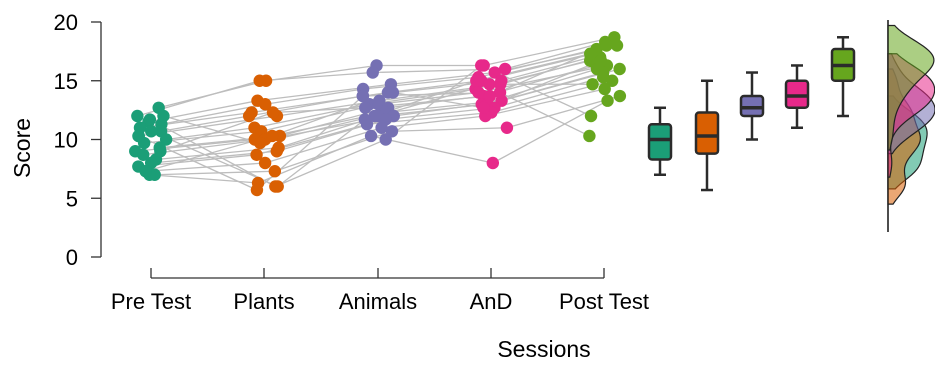  I want to click on y-axis-title: Score, so click(22, 148).